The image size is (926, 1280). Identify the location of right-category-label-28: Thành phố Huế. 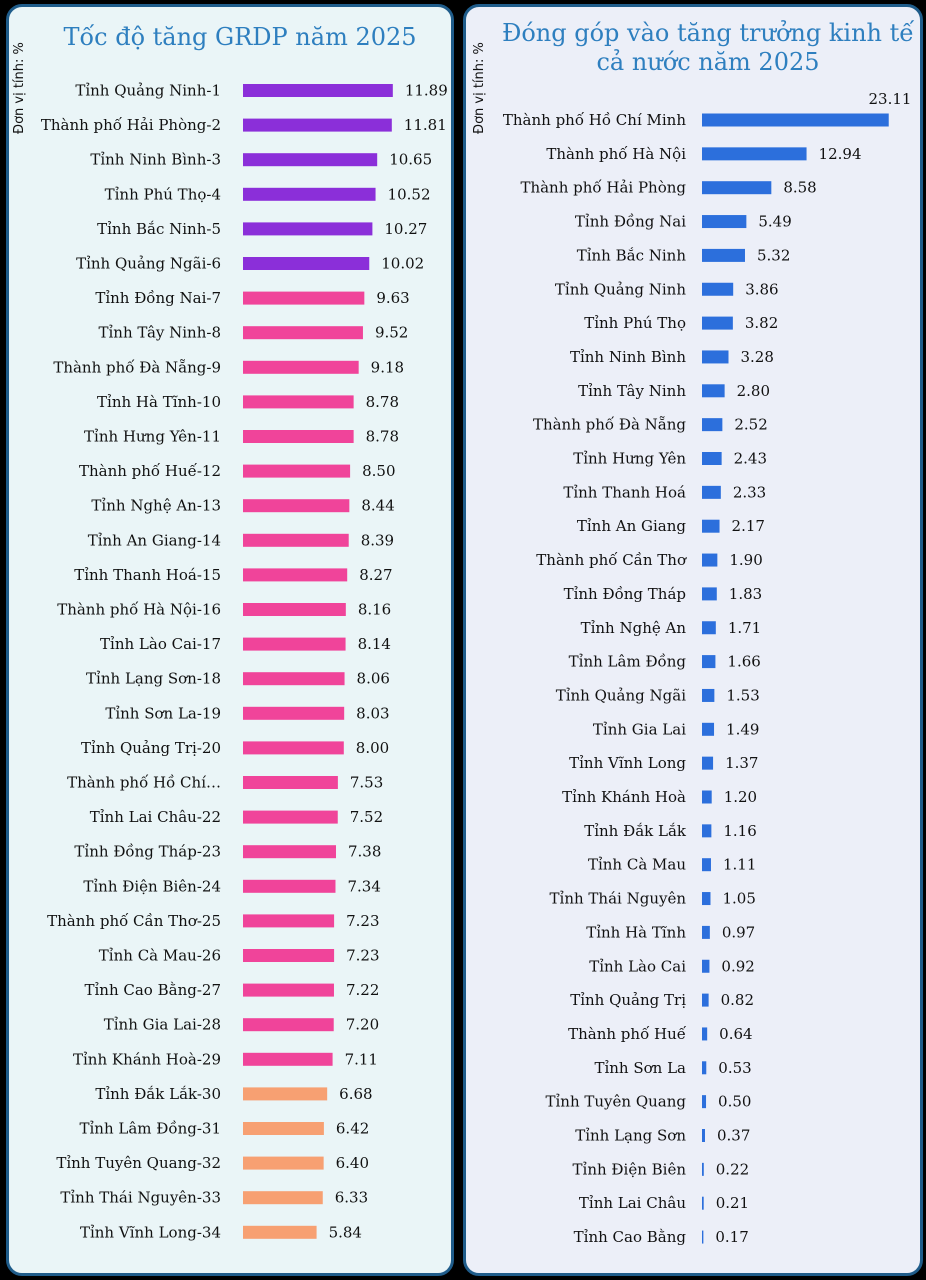
(627, 1034).